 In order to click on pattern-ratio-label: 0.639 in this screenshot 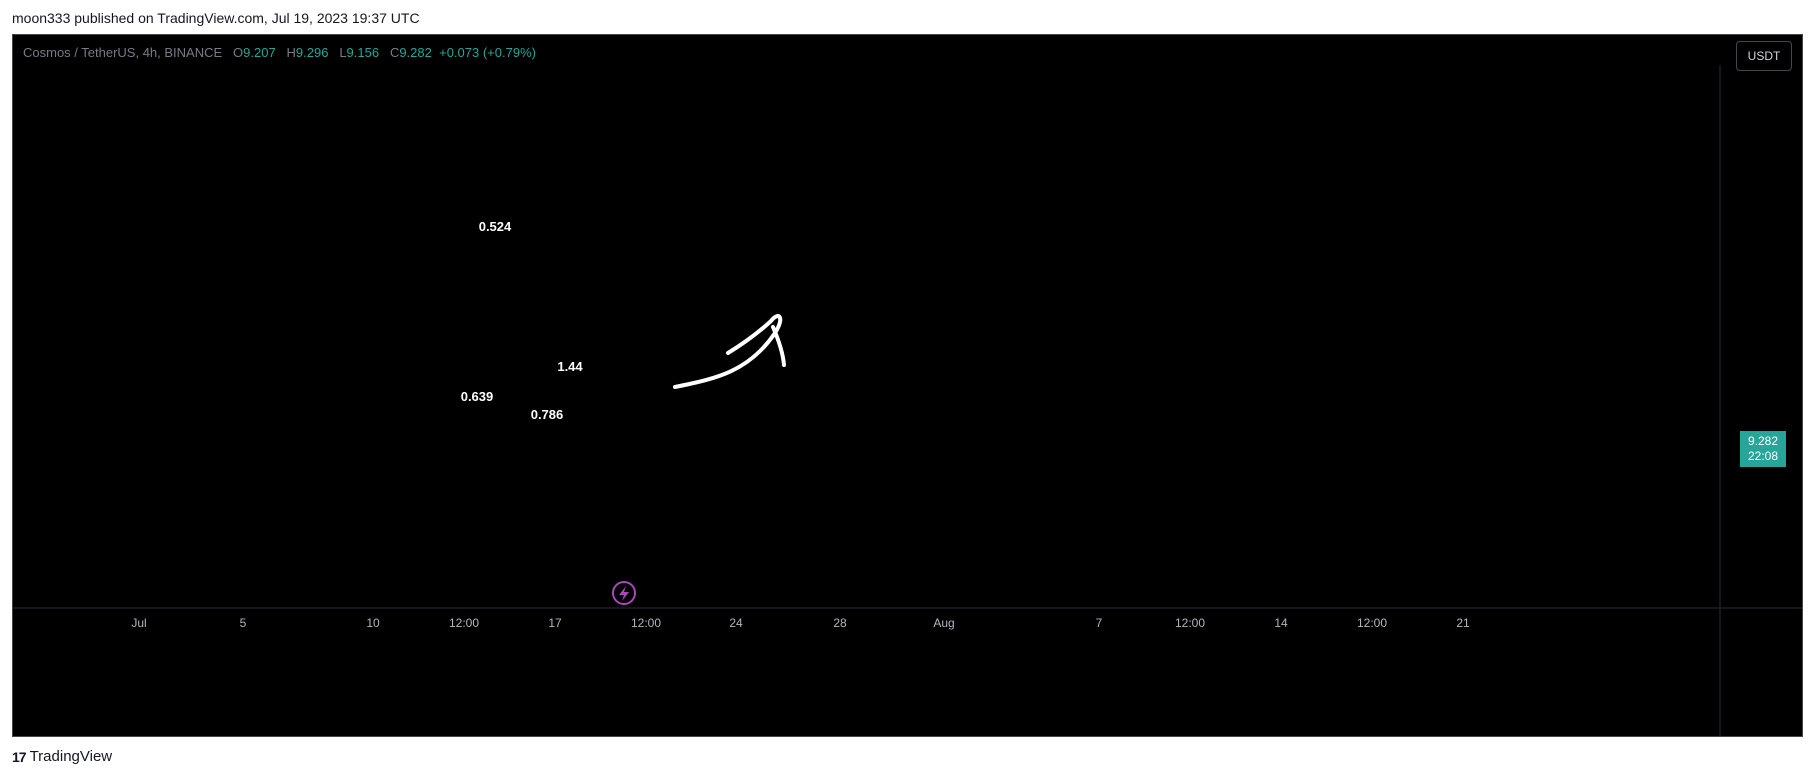, I will do `click(477, 396)`.